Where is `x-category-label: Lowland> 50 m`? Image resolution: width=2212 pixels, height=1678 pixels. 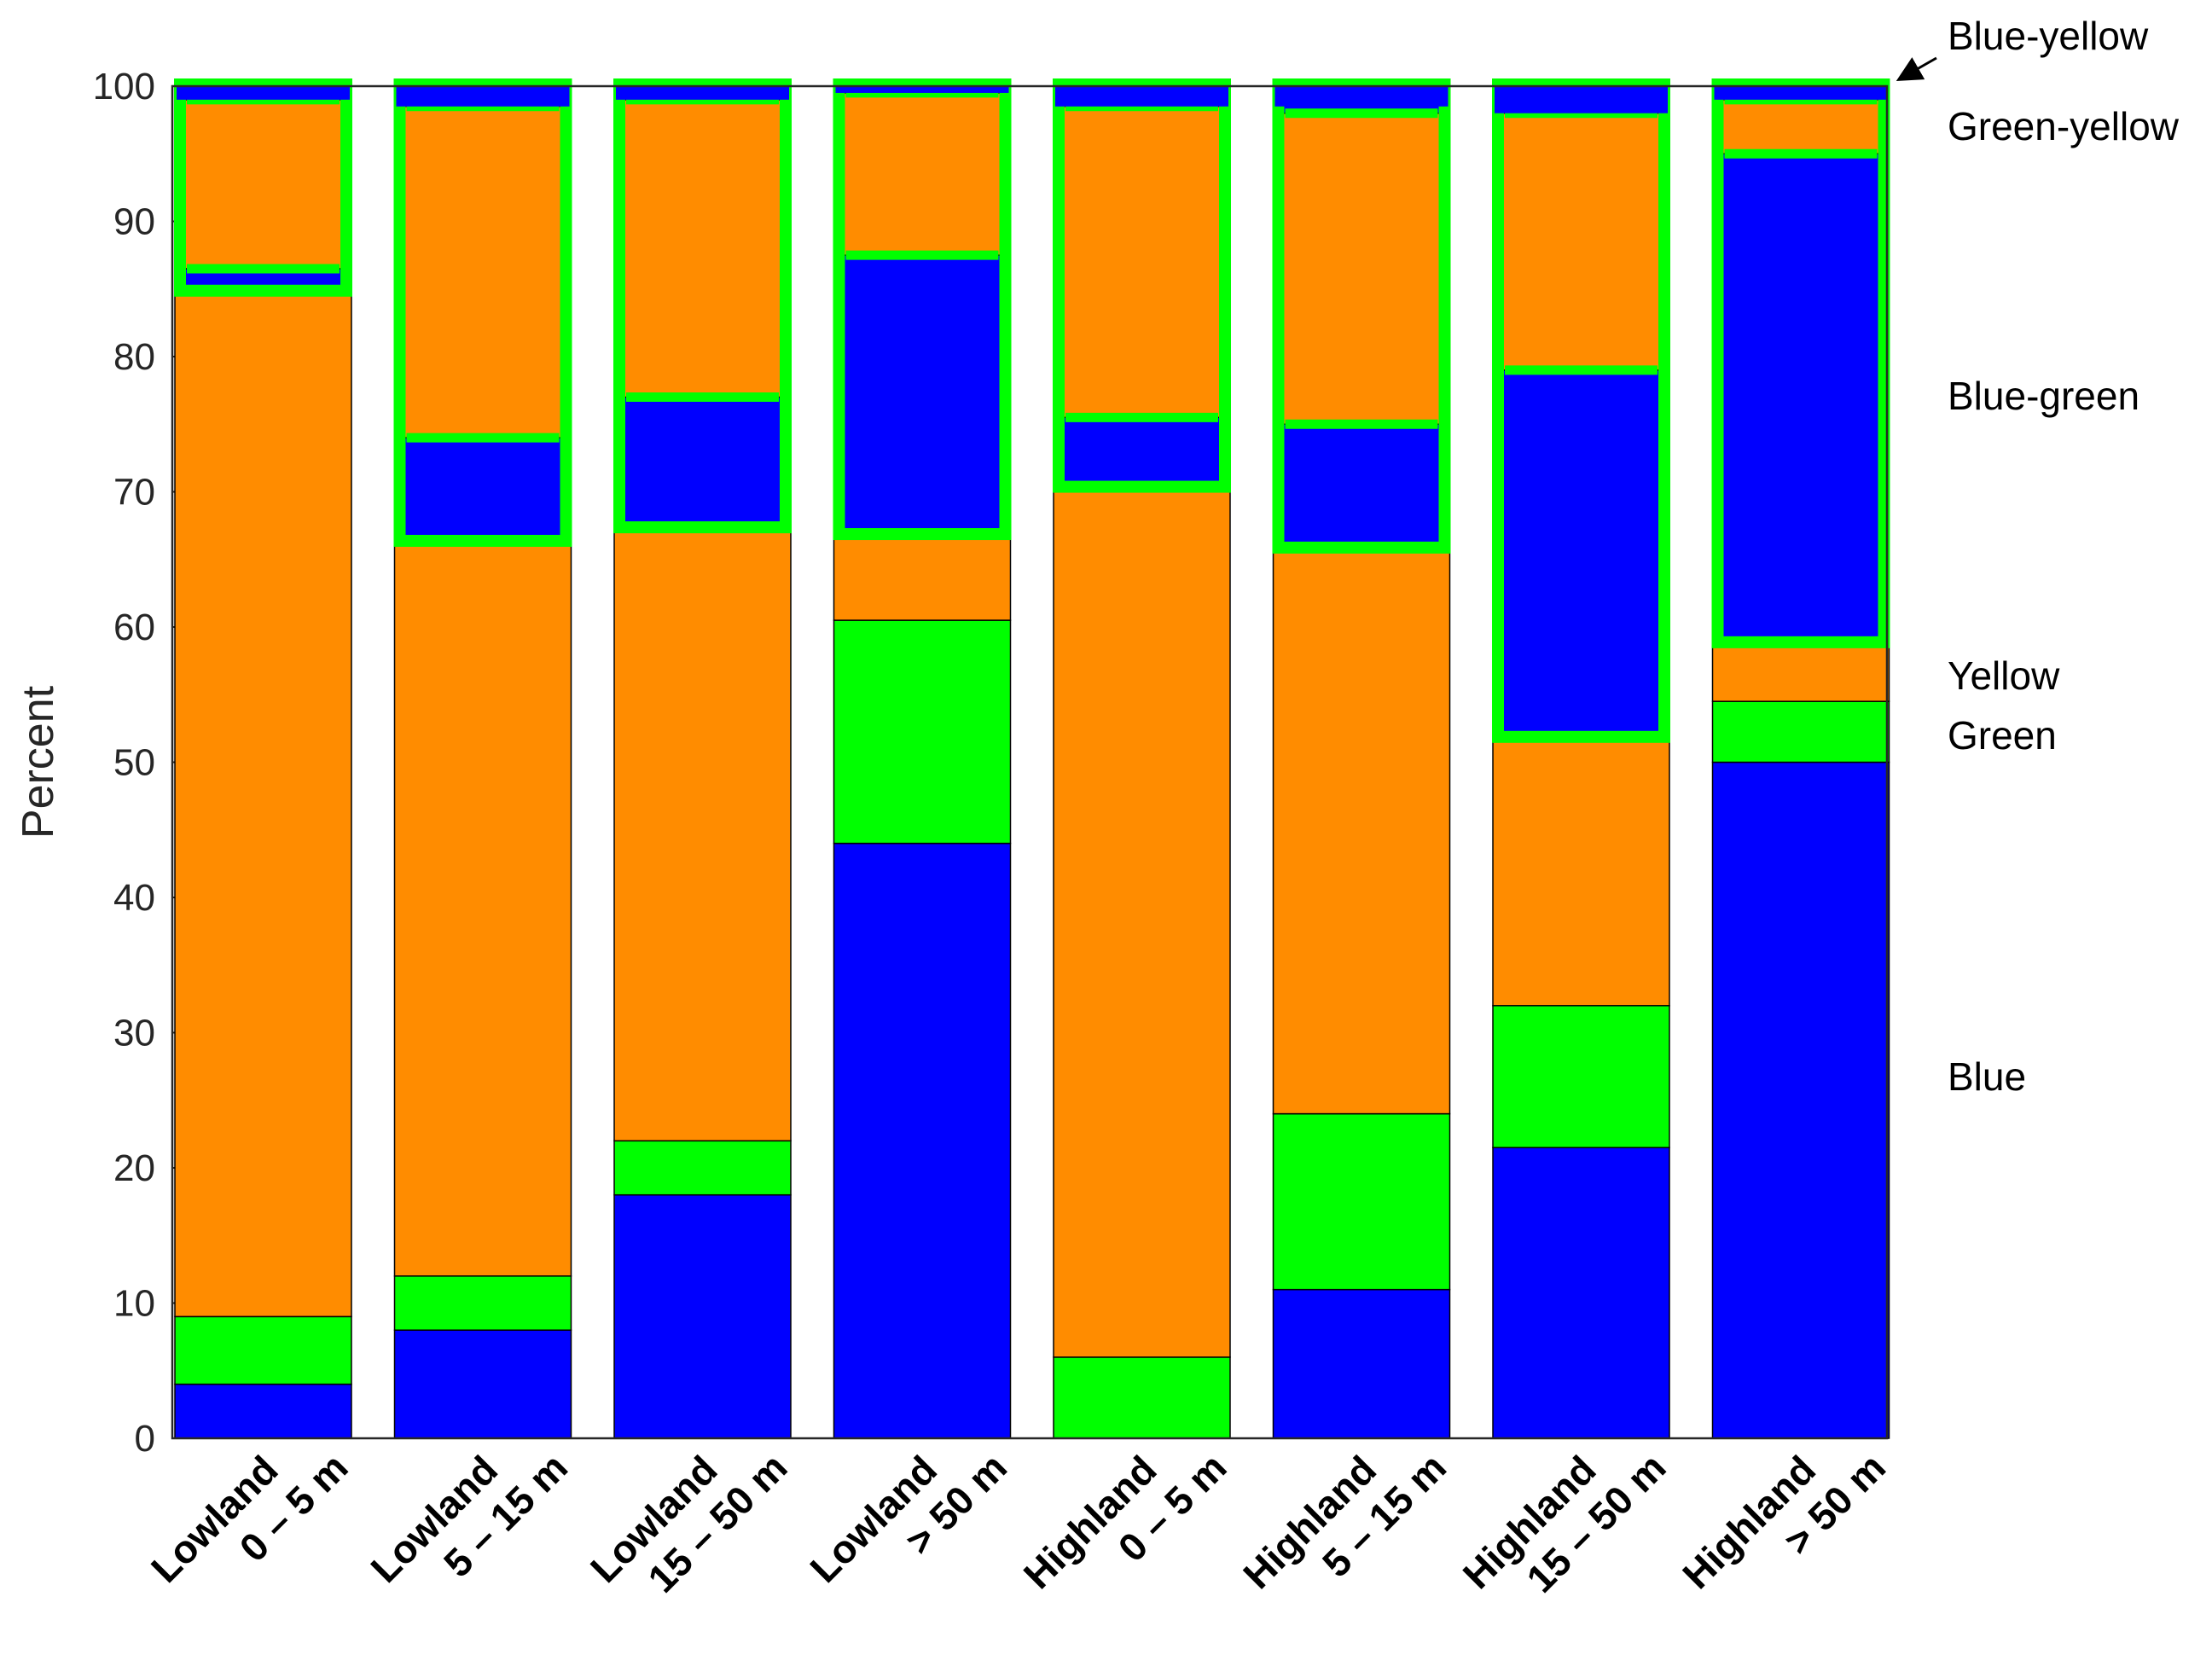 x-category-label: Lowland> 50 m is located at coordinates (908, 1517).